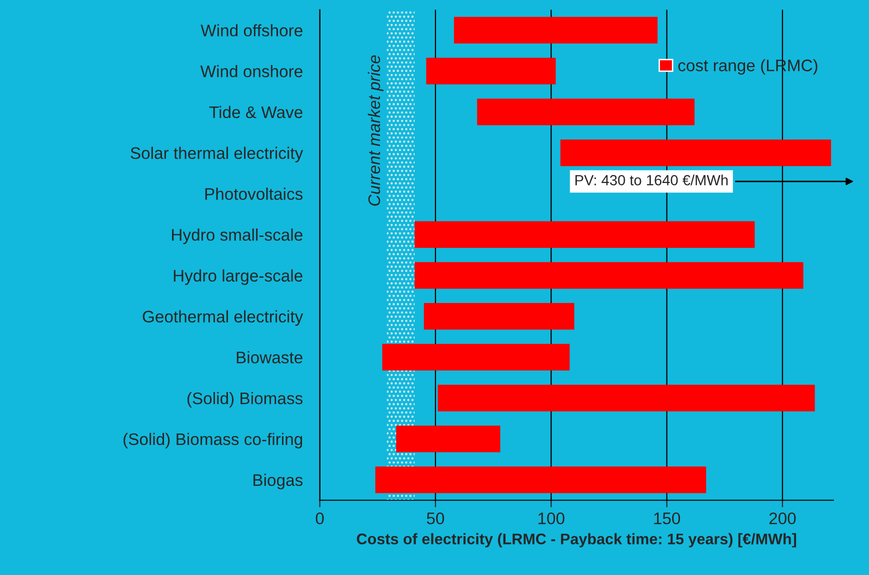 The image size is (869, 575). What do you see at coordinates (278, 482) in the screenshot?
I see `y-tick-label: Biogas` at bounding box center [278, 482].